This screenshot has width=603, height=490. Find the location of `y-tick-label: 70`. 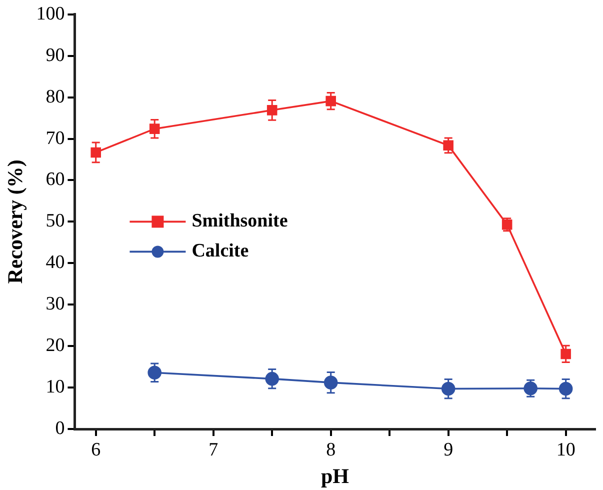

y-tick-label: 70 is located at coordinates (55, 138).